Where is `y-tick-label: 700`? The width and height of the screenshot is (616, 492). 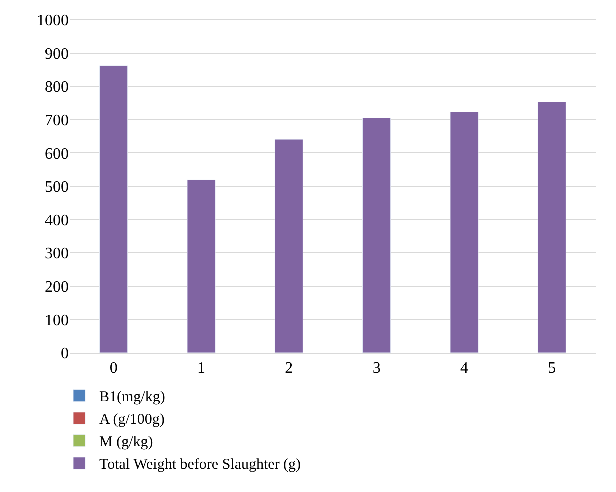 y-tick-label: 700 is located at coordinates (57, 121).